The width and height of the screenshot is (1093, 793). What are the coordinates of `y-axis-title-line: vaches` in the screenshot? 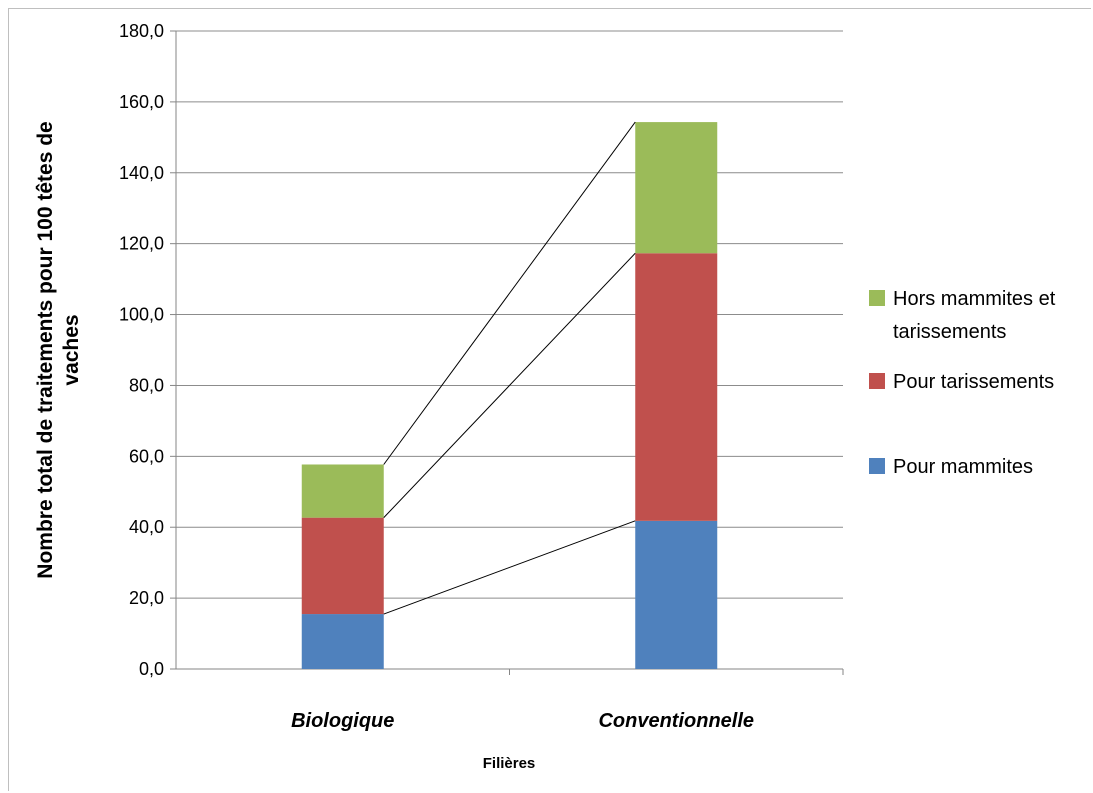 It's located at (71, 349).